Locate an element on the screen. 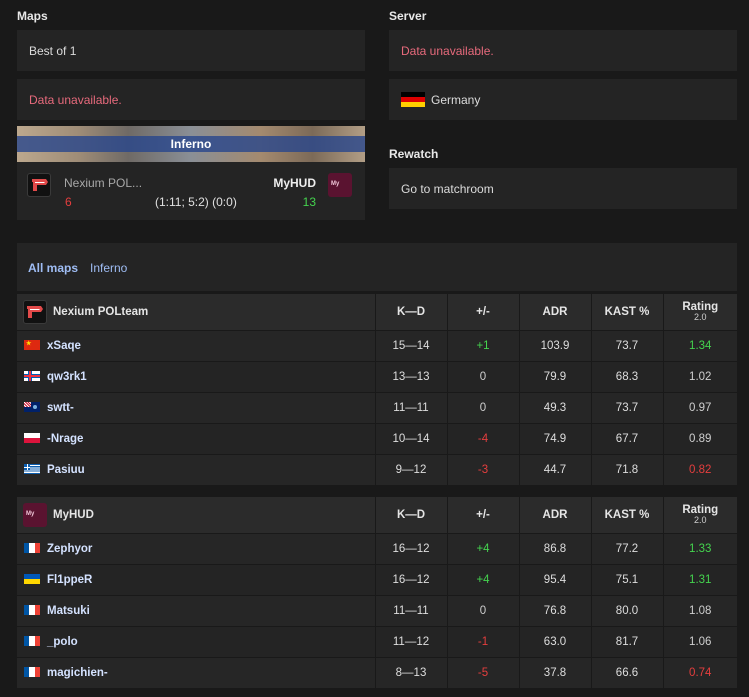 Image resolution: width=749 pixels, height=697 pixels. player-kast: 68.3 is located at coordinates (627, 377).